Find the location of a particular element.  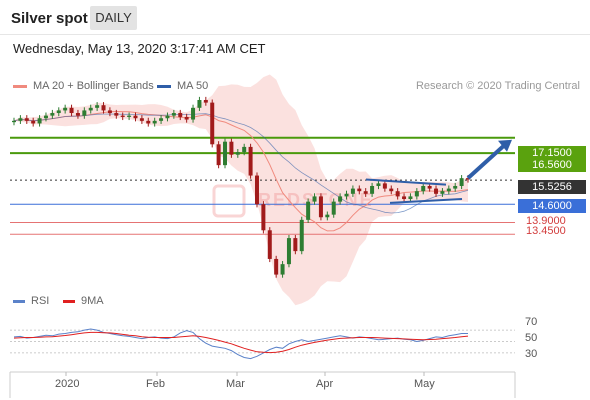

x-label-apr: Apr is located at coordinates (325, 384).